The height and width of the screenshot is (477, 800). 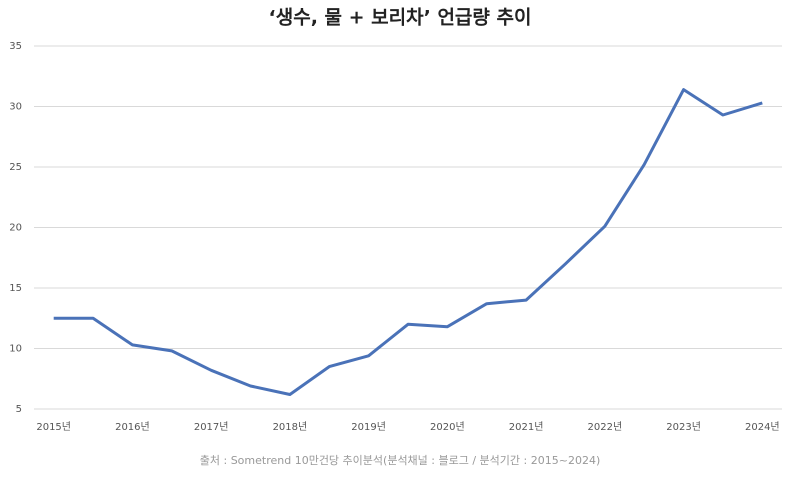 I want to click on x-tick-label: 2023년, so click(x=683, y=427).